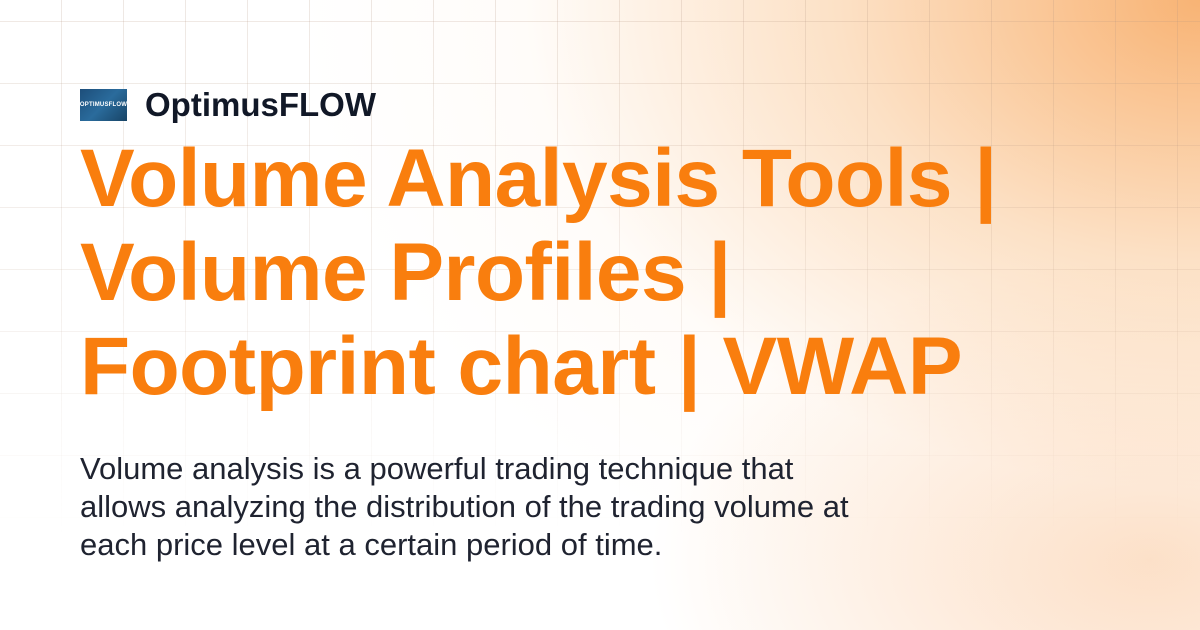  Describe the element at coordinates (260, 104) in the screenshot. I see `brand-name: OptimusFLOW` at that location.